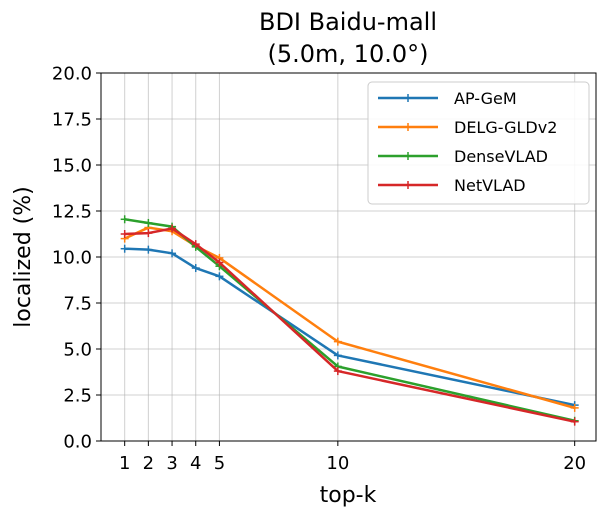 The image size is (606, 516). I want to click on y-tick-label: 10.0, so click(72, 258).